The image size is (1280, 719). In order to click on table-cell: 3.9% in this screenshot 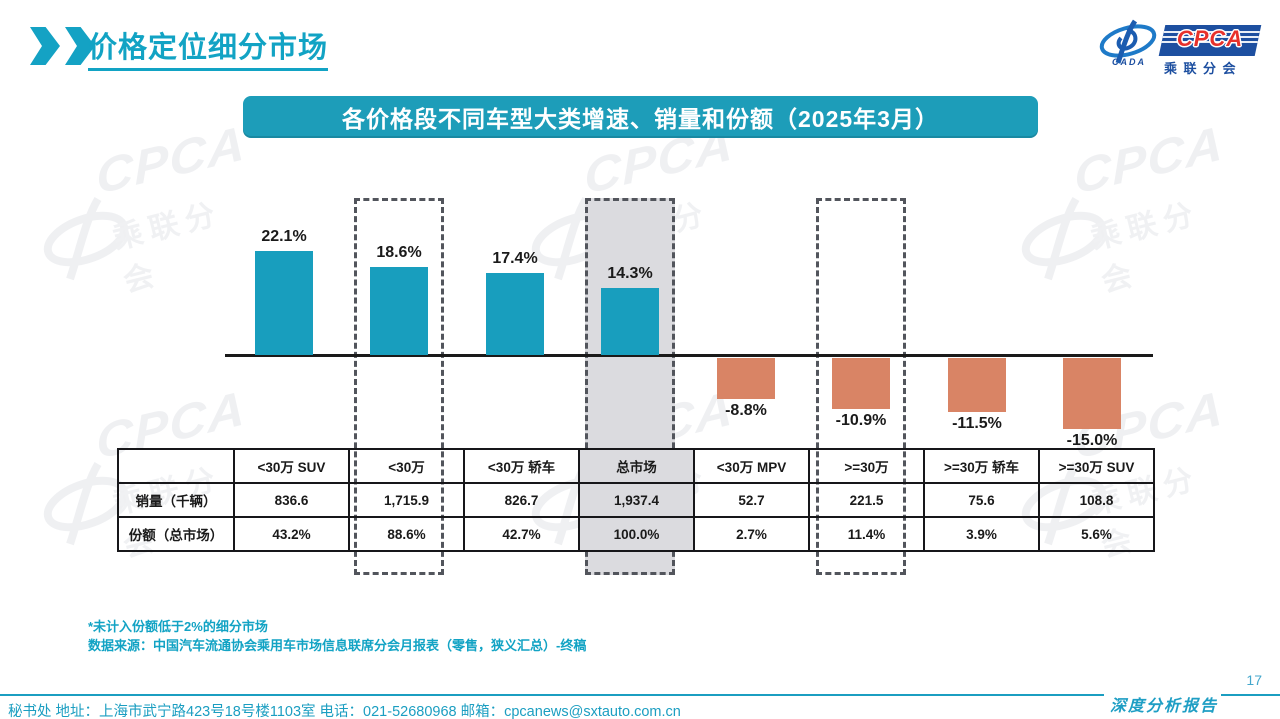, I will do `click(981, 534)`.